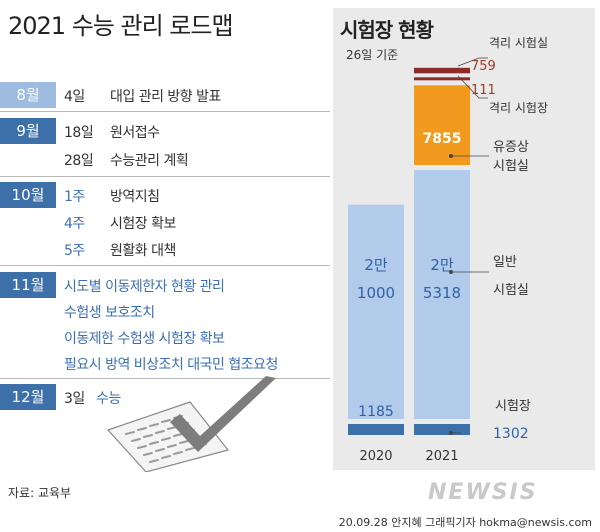 The image size is (600, 532). Describe the element at coordinates (376, 293) in the screenshot. I see `value-label-general-2020-line2: 1000` at that location.